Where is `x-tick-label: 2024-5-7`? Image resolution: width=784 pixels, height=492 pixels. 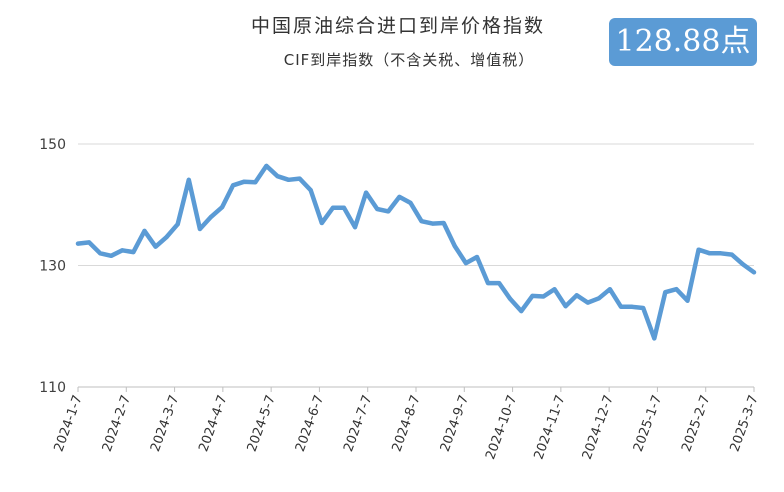
x-tick-label: 2024-5-7 is located at coordinates (262, 423).